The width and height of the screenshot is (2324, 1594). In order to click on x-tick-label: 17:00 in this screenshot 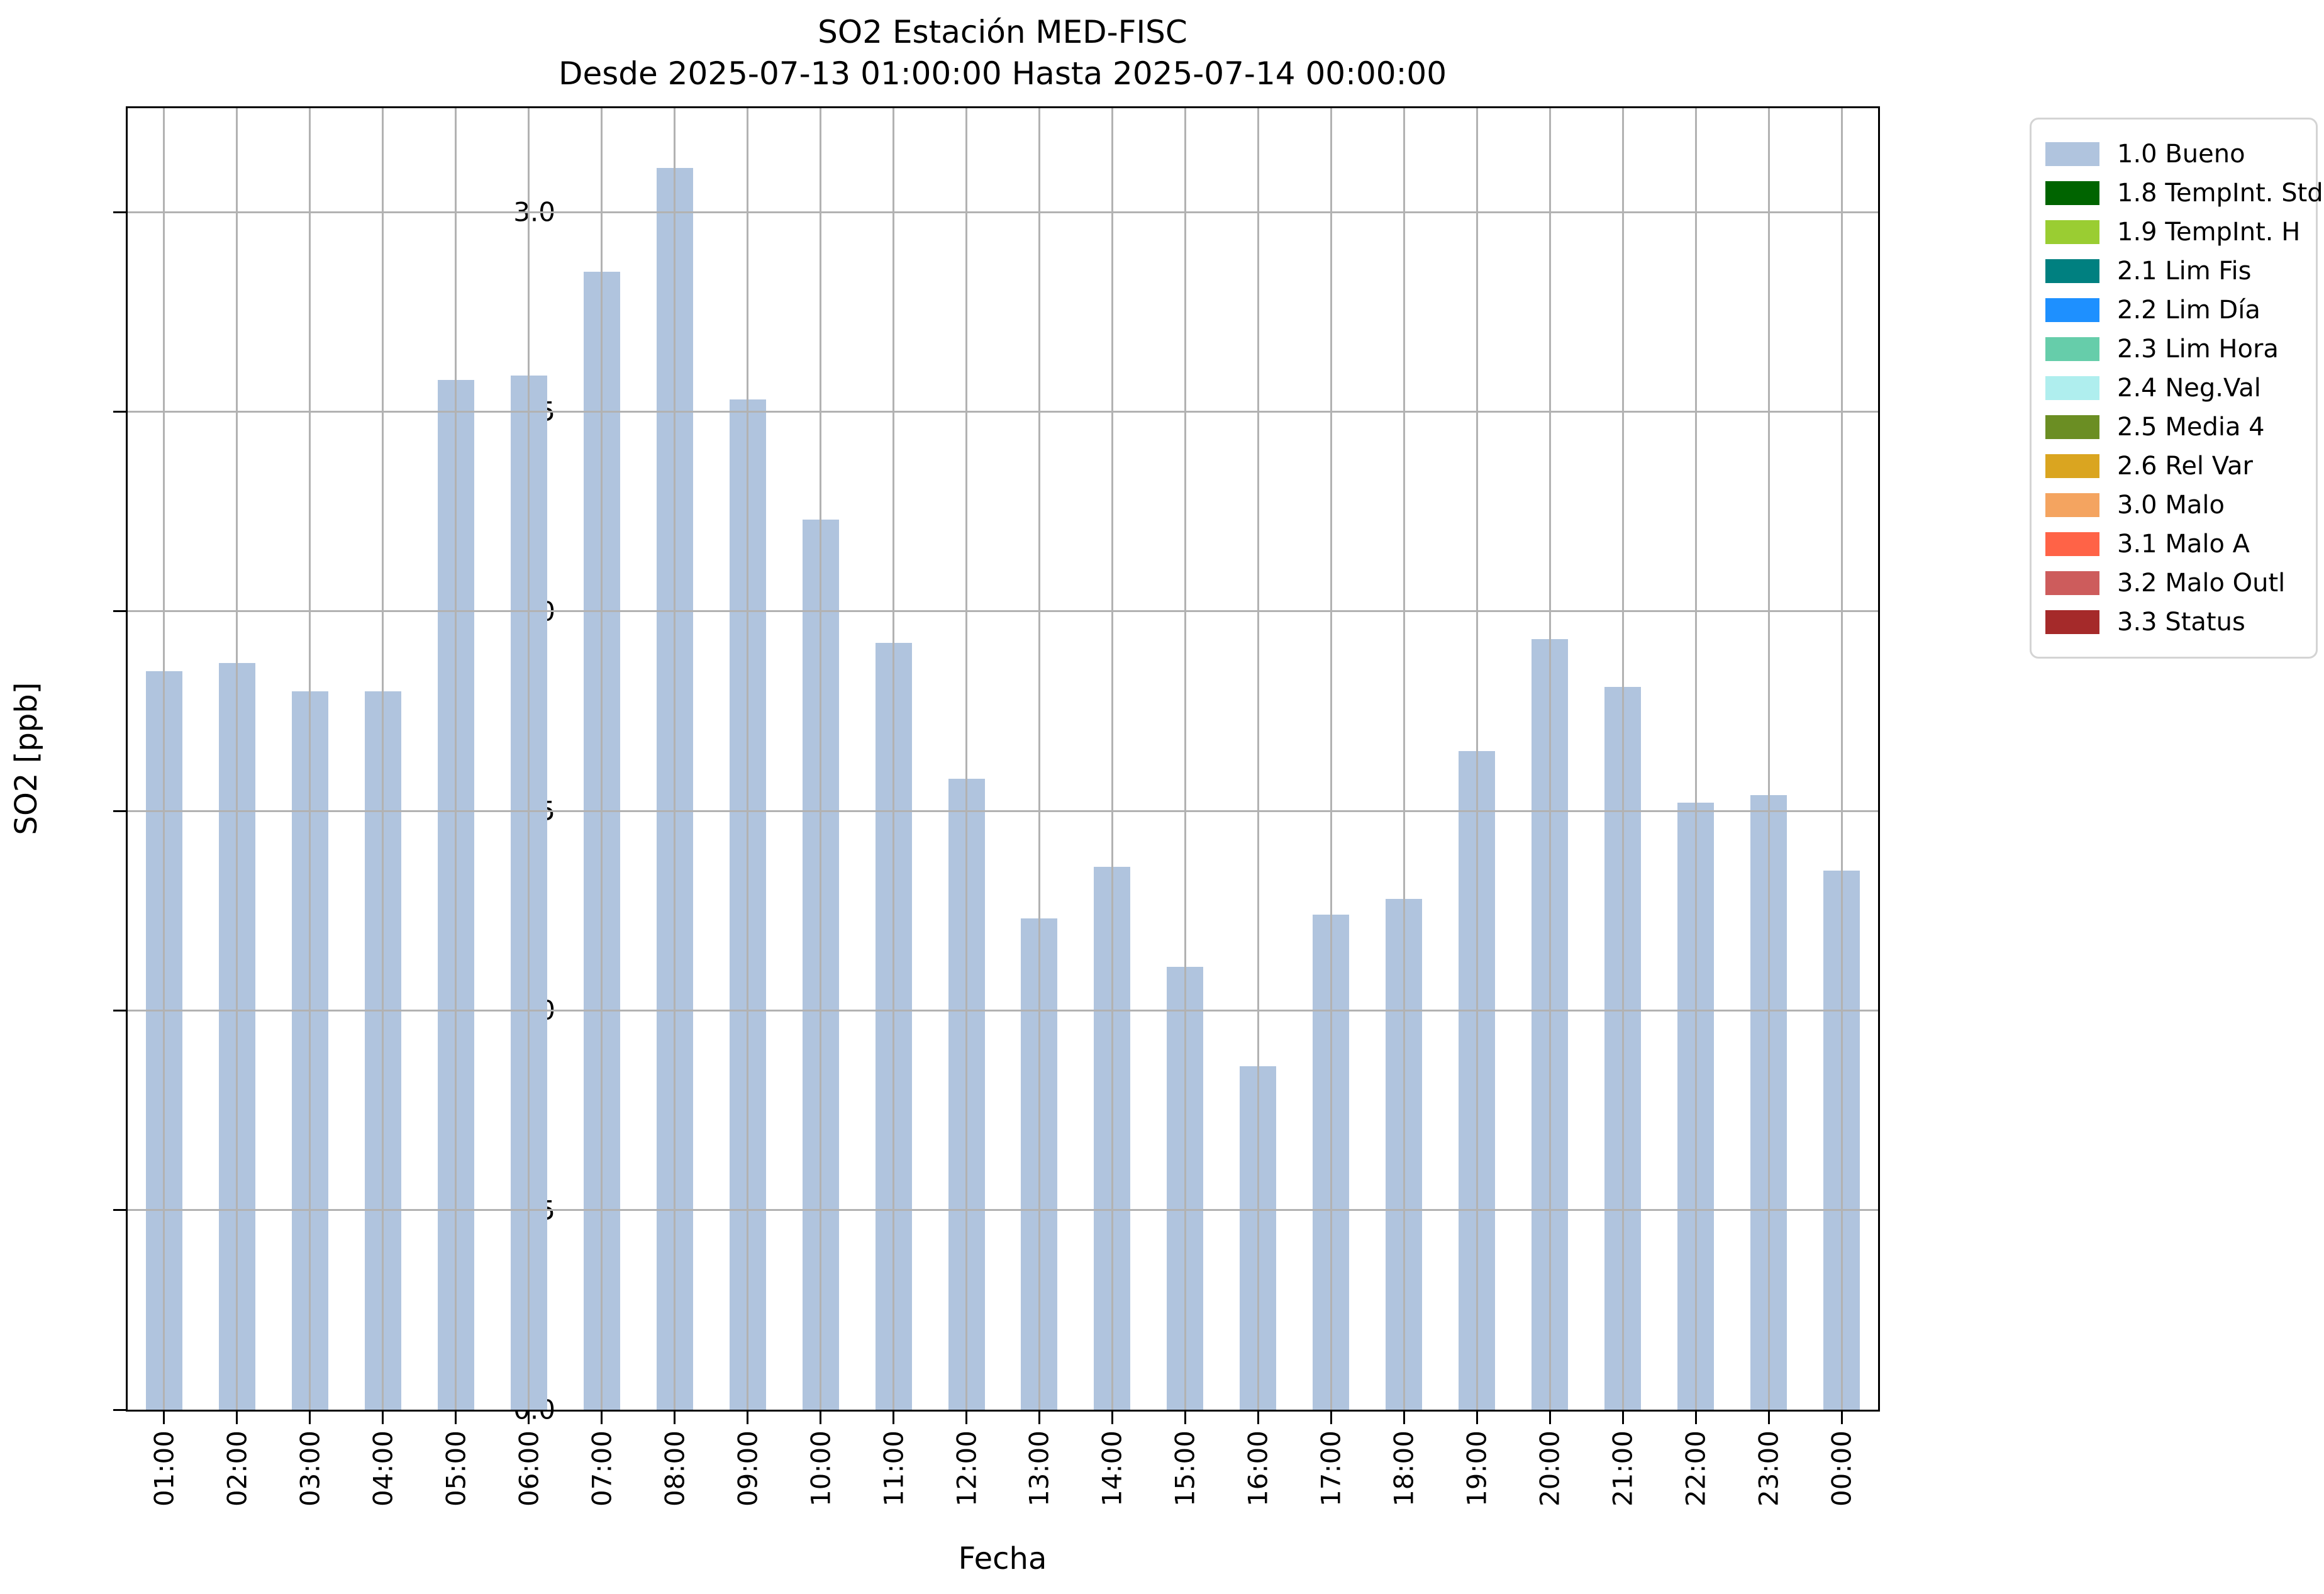, I will do `click(1331, 1468)`.